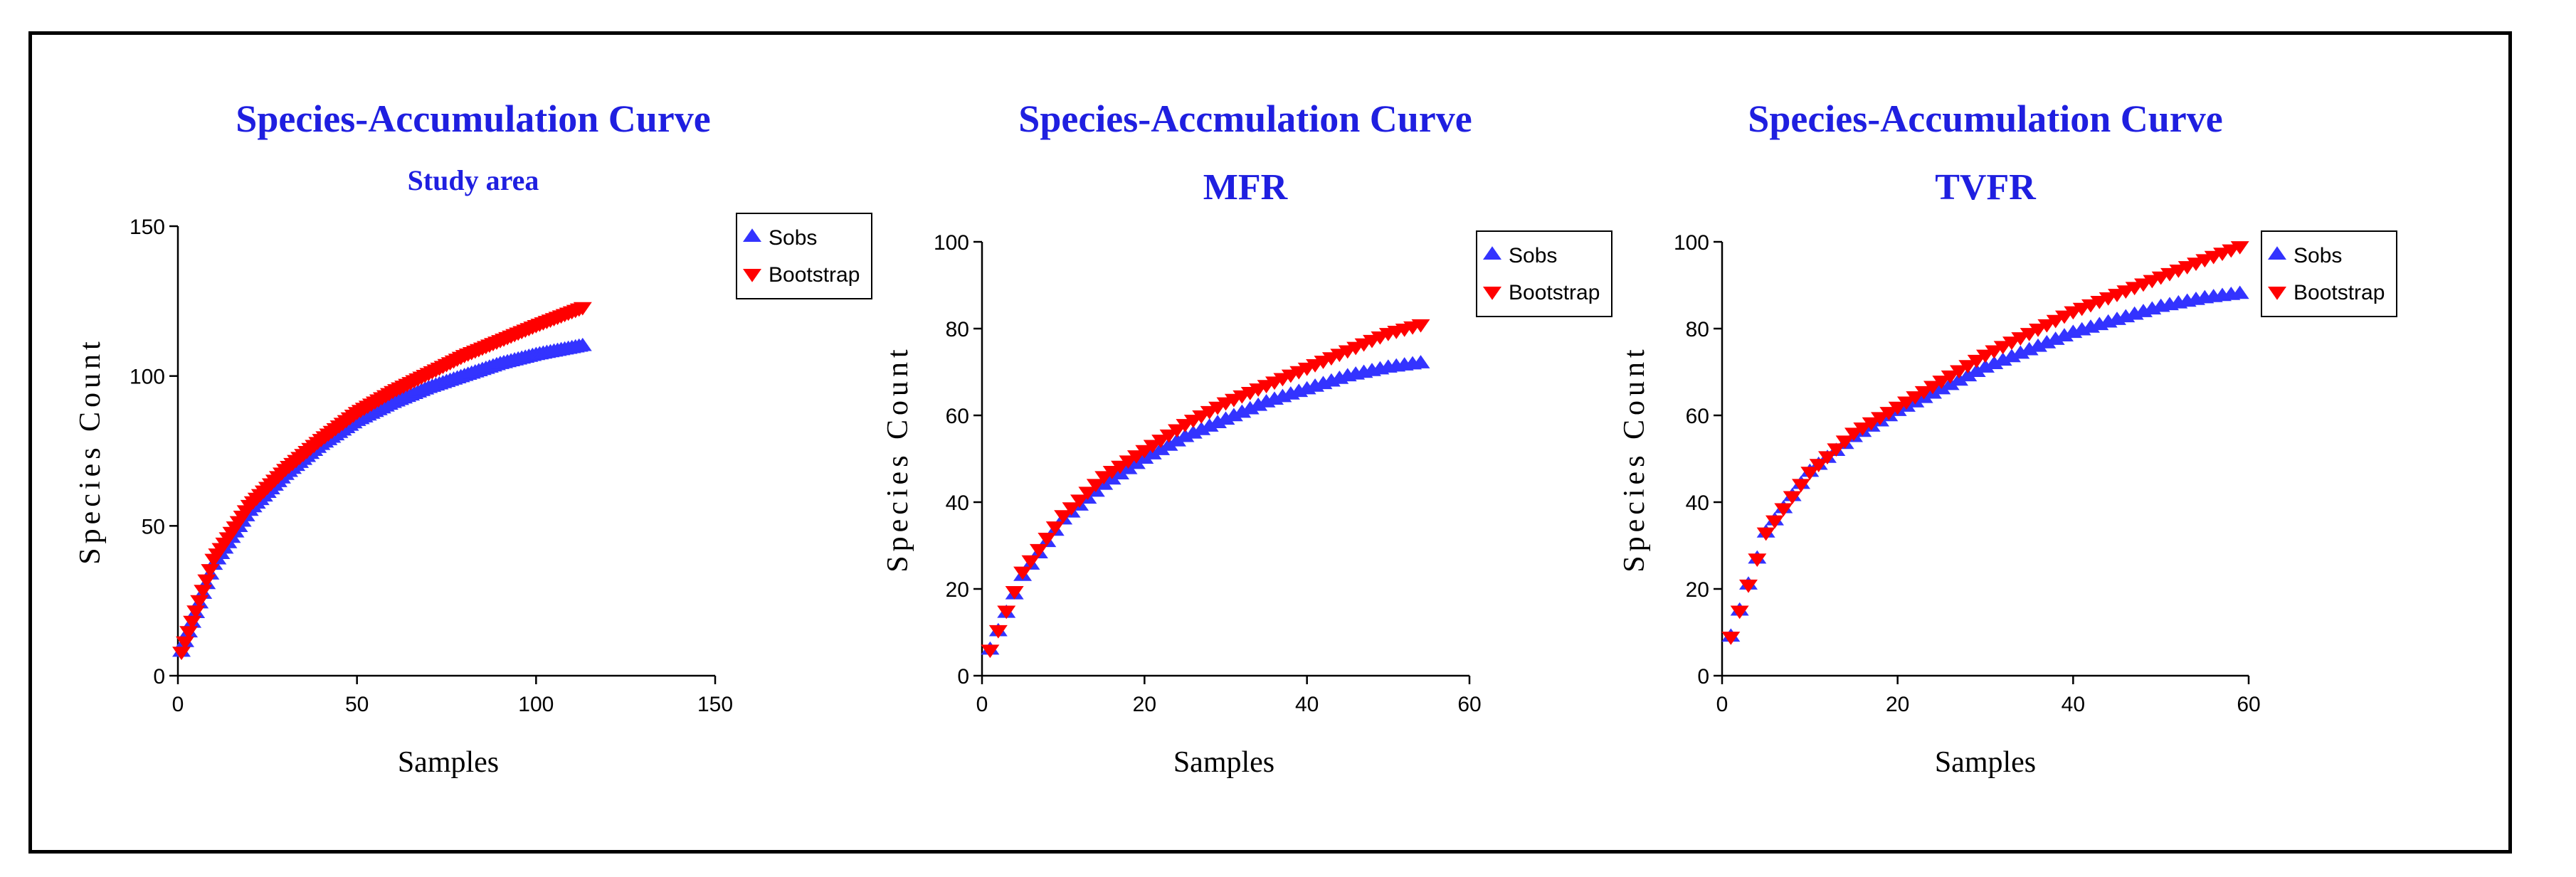 The height and width of the screenshot is (877, 2576). I want to click on y-tick-label: 40, so click(1697, 503).